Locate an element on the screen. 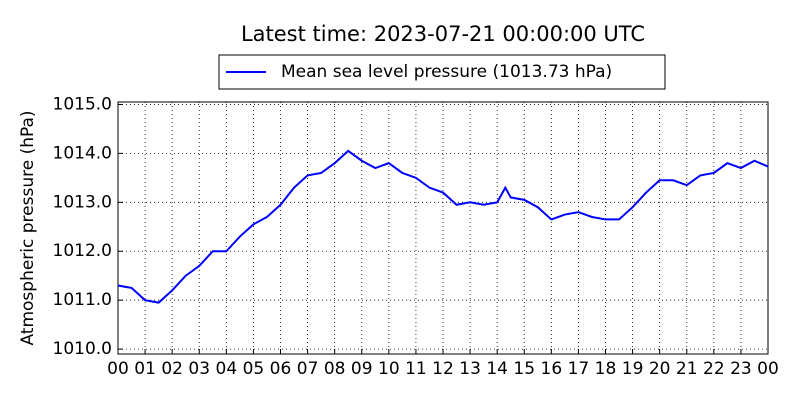  x-tick-label: 02 is located at coordinates (172, 369).